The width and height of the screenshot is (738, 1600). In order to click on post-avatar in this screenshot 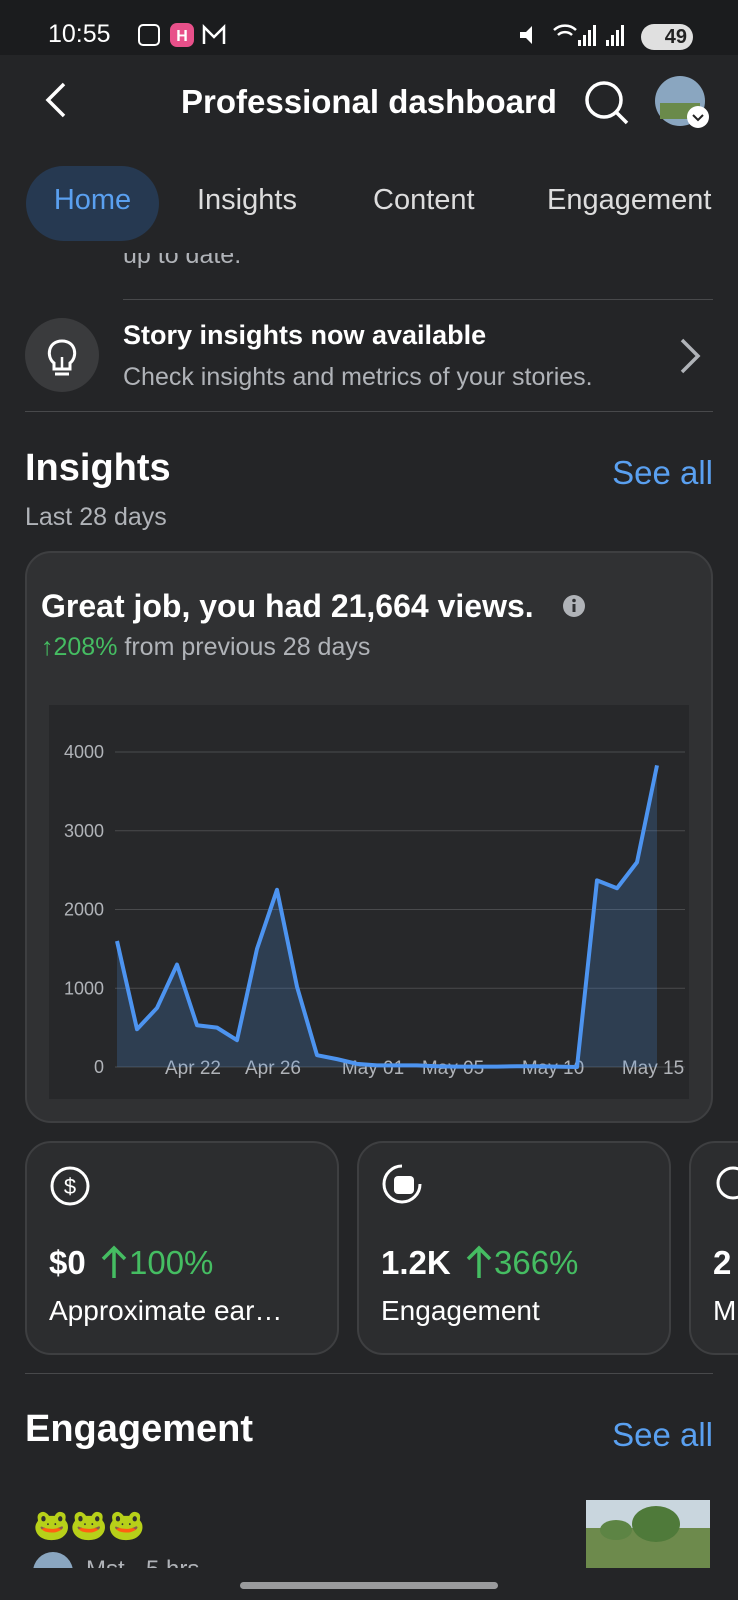, I will do `click(53, 1560)`.